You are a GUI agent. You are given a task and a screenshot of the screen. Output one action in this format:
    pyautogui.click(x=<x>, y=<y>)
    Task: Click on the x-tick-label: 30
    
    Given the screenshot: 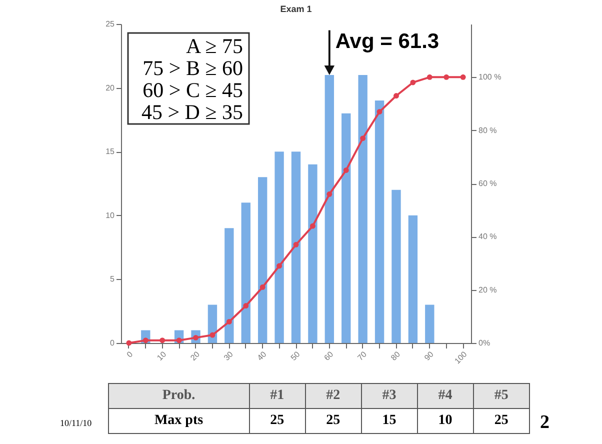 What is the action you would take?
    pyautogui.click(x=229, y=355)
    